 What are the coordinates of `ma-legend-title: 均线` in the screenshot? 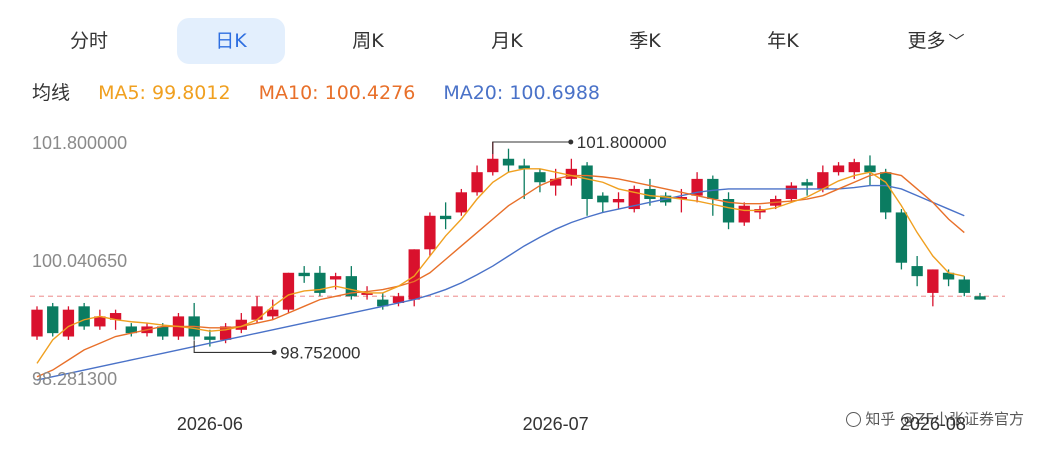 It's located at (51, 93).